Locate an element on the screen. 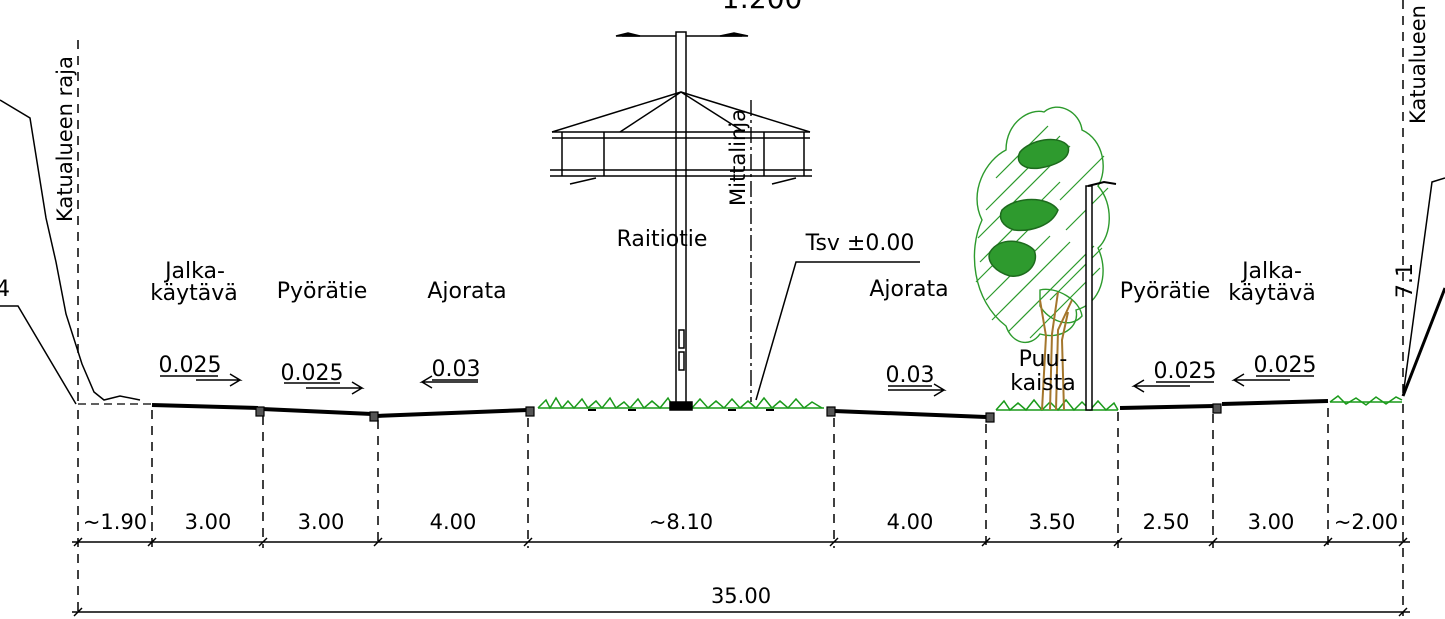 This screenshot has height=619, width=1445. width-label-9: 3.00 is located at coordinates (1271, 522).